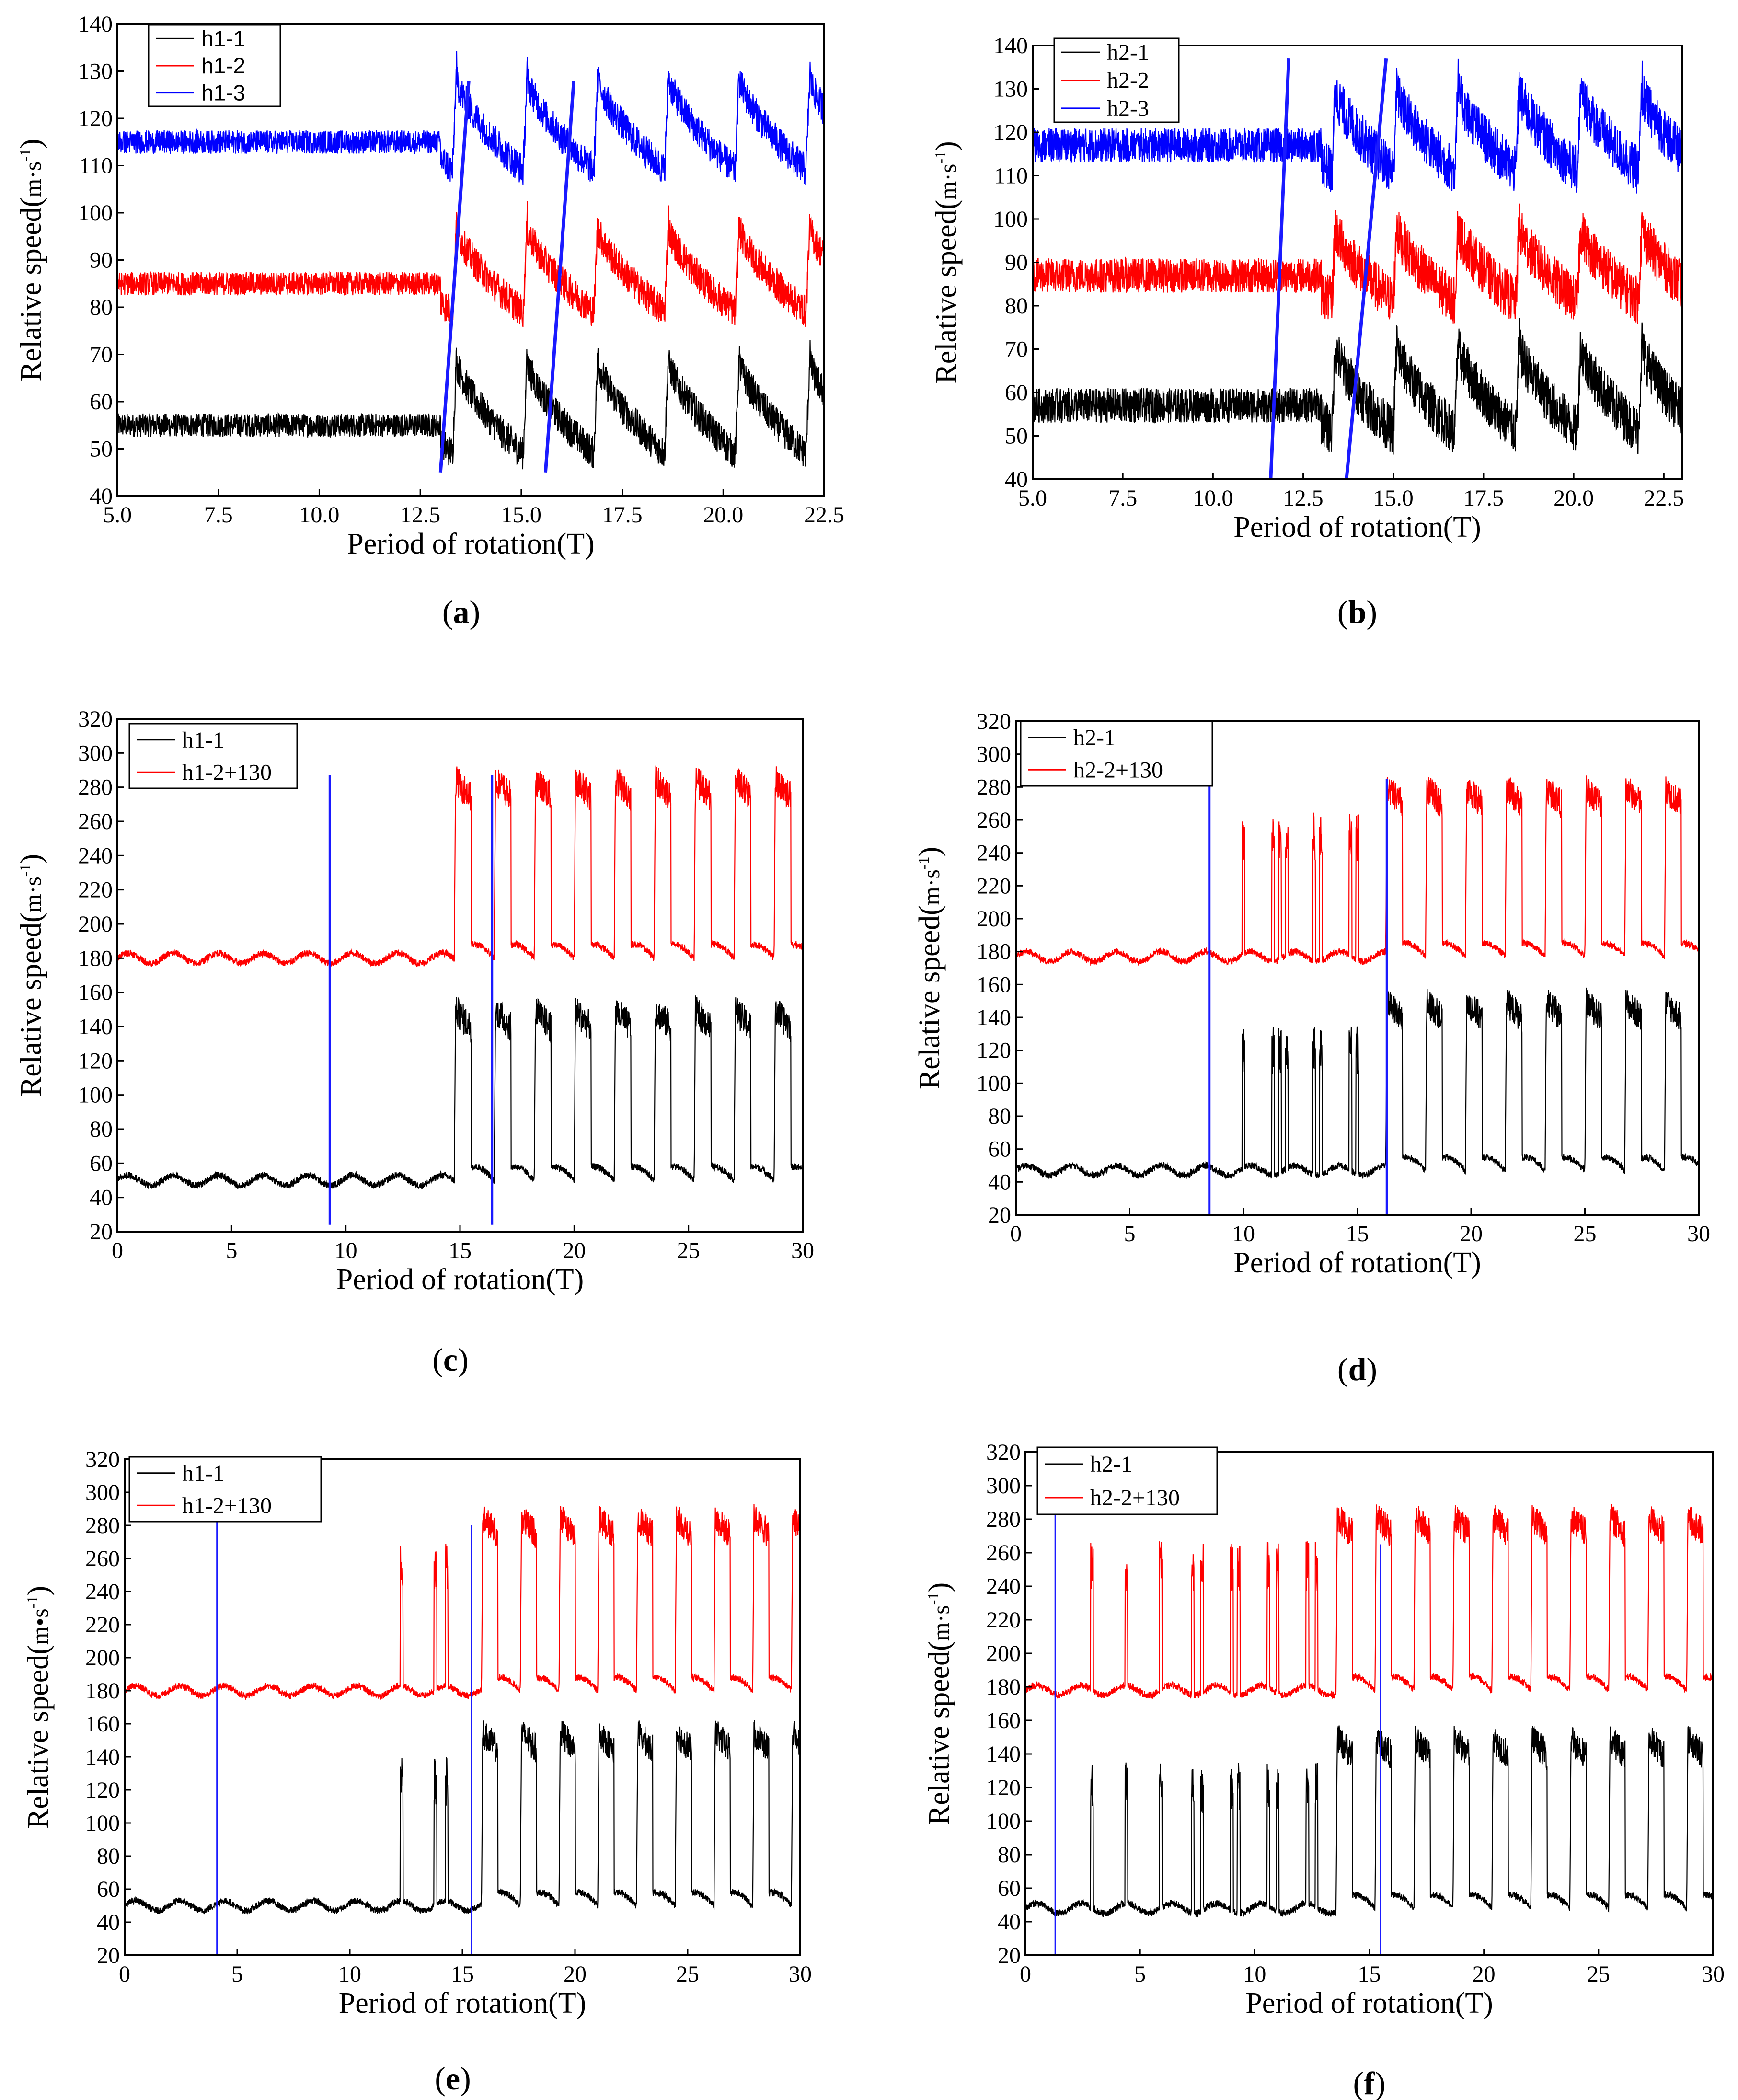 This screenshot has width=1738, height=2100. Describe the element at coordinates (203, 1473) in the screenshot. I see `legend-label: h1-1` at that location.